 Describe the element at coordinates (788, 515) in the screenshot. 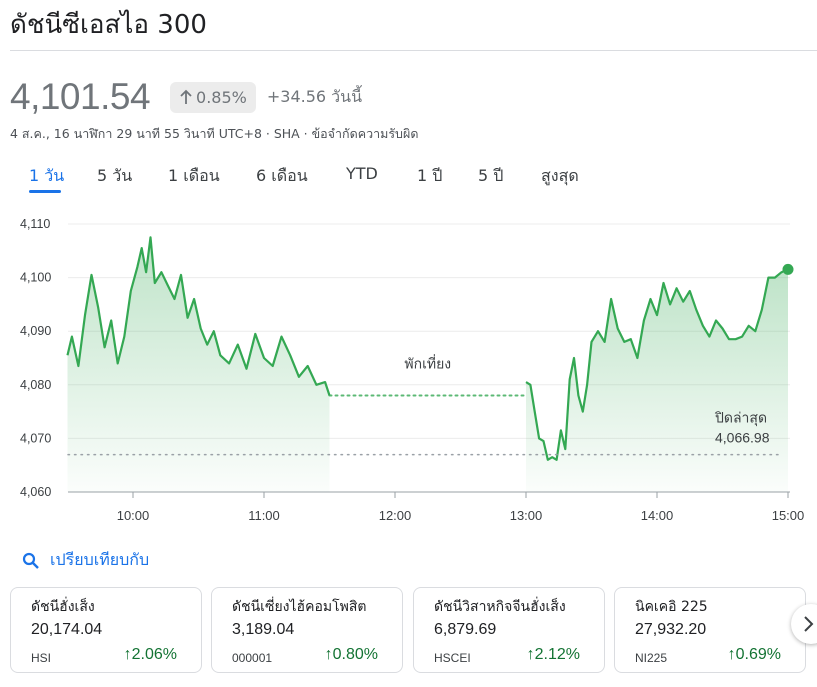

I see `x-tick-label: 15:00` at that location.